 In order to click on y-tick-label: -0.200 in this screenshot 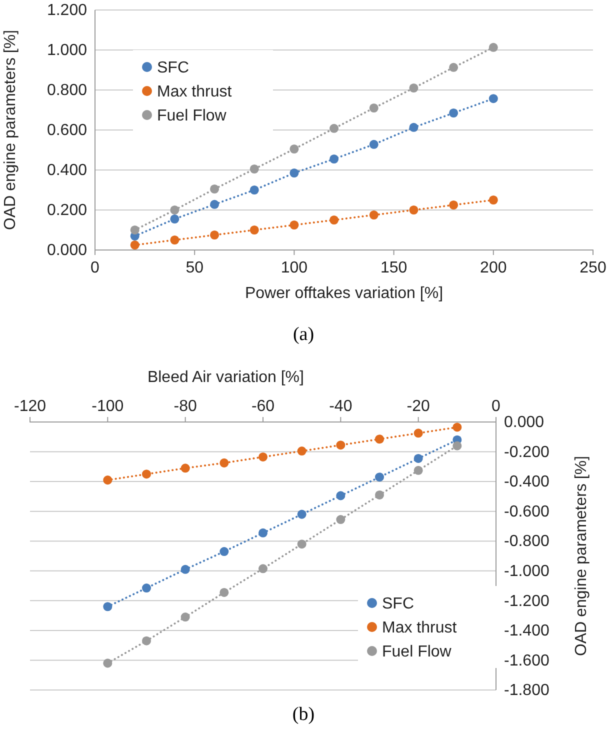, I will do `click(527, 452)`.